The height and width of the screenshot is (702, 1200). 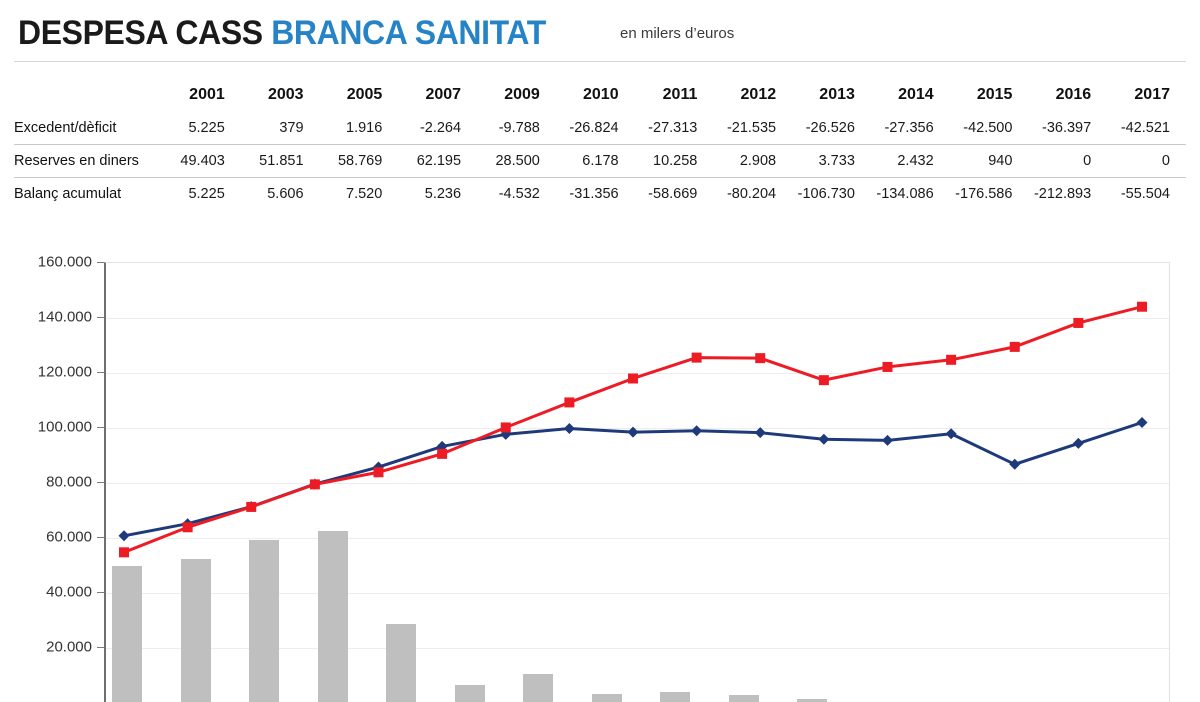 What do you see at coordinates (594, 194) in the screenshot?
I see `table-cell: -31.356` at bounding box center [594, 194].